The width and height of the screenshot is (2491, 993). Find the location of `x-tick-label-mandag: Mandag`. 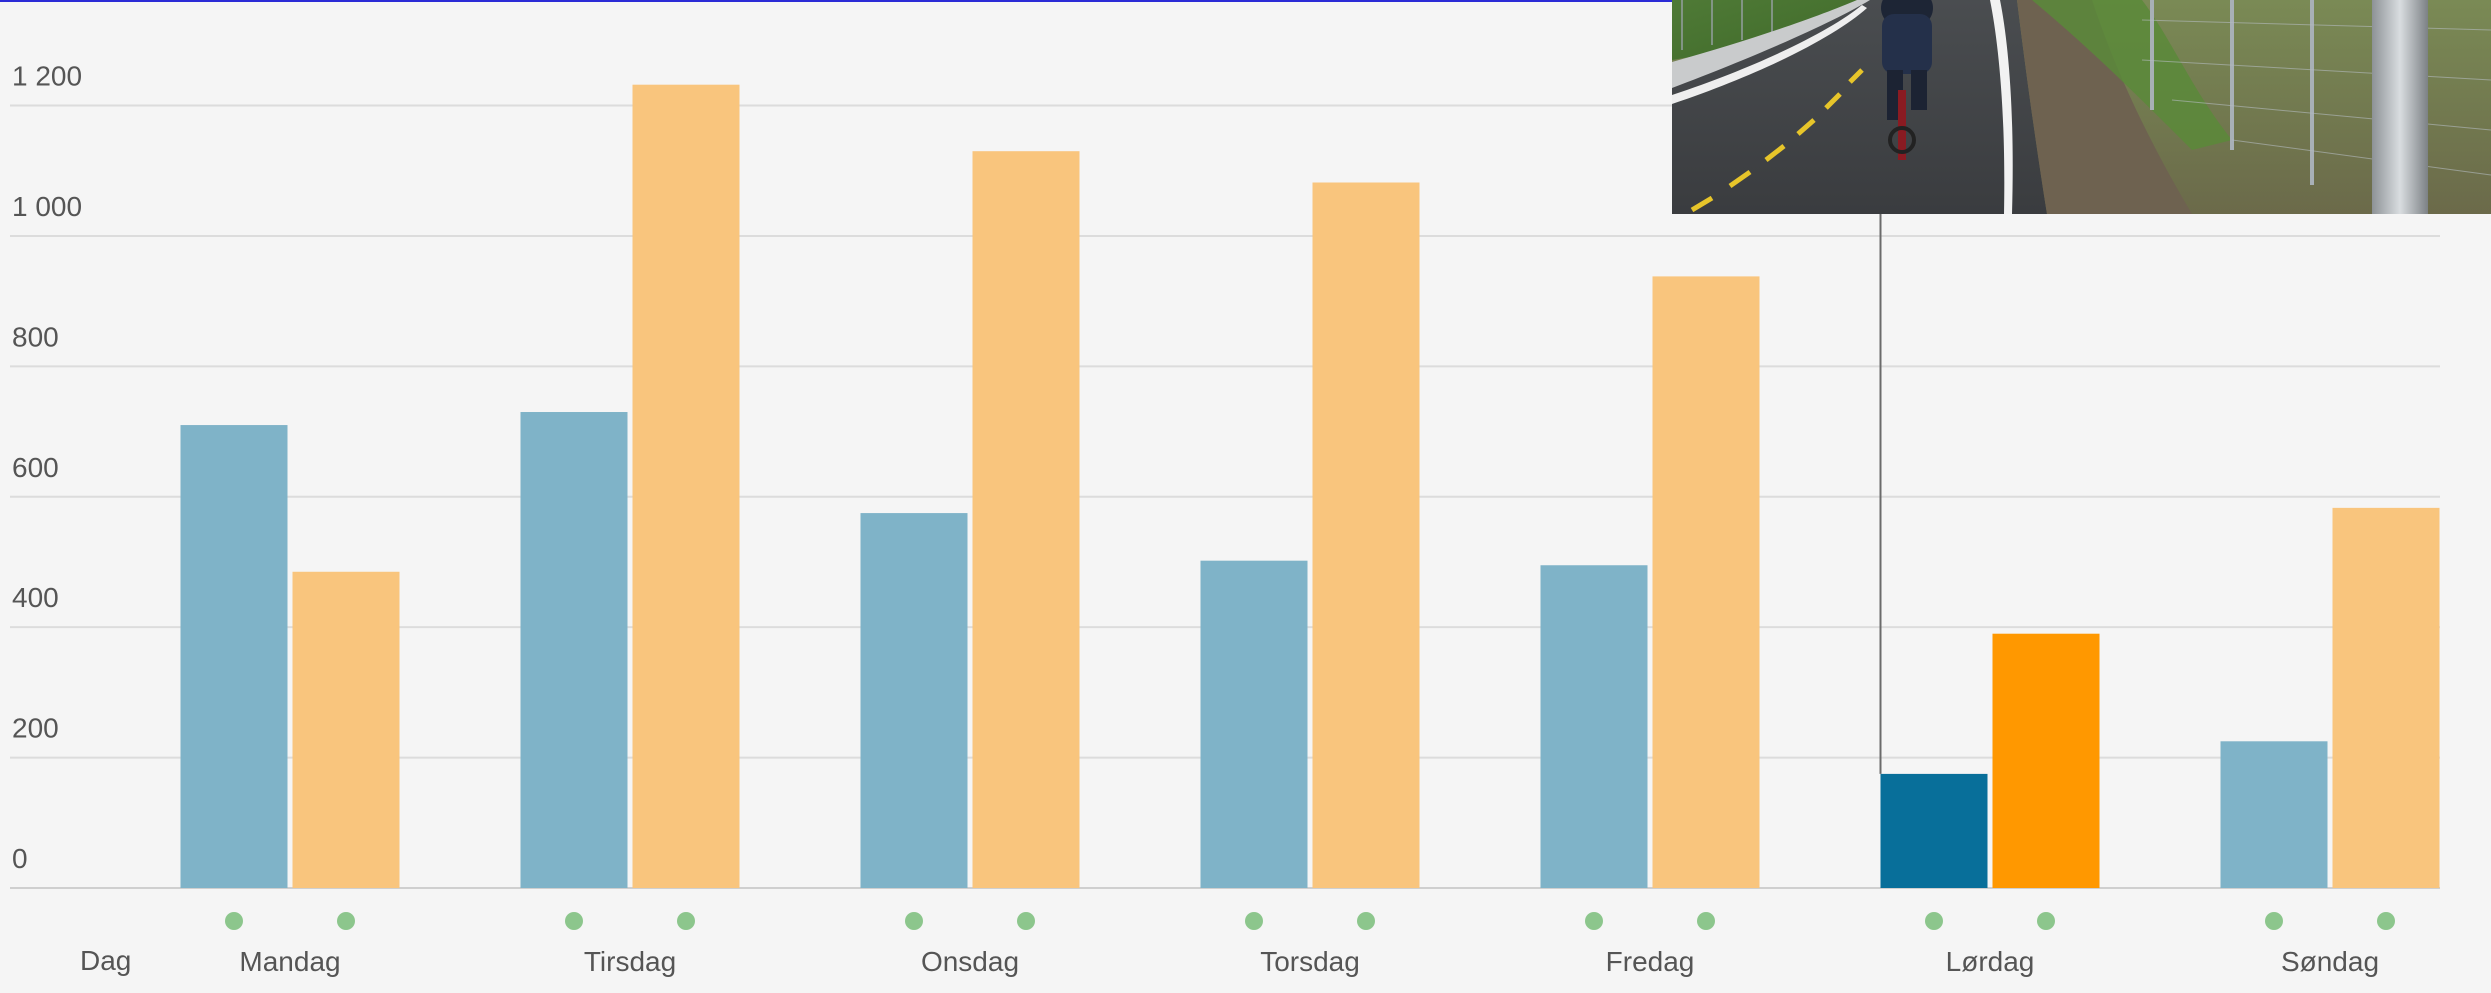

x-tick-label-mandag: Mandag is located at coordinates (289, 961).